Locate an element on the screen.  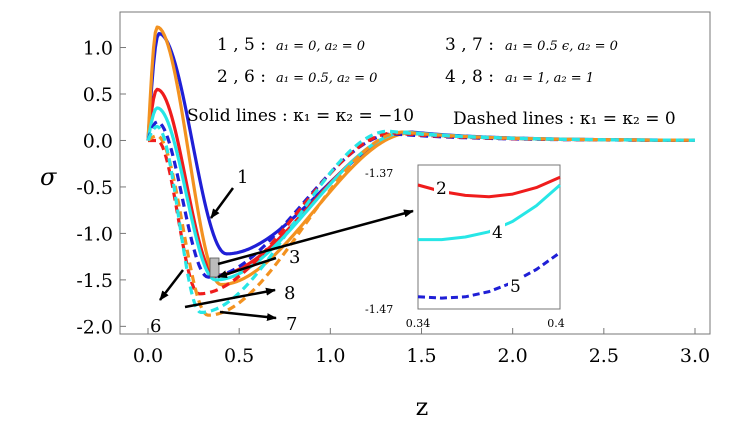
legend-entry-1-5-params: a₁ = 0, a₂ = 0 is located at coordinates (320, 46).